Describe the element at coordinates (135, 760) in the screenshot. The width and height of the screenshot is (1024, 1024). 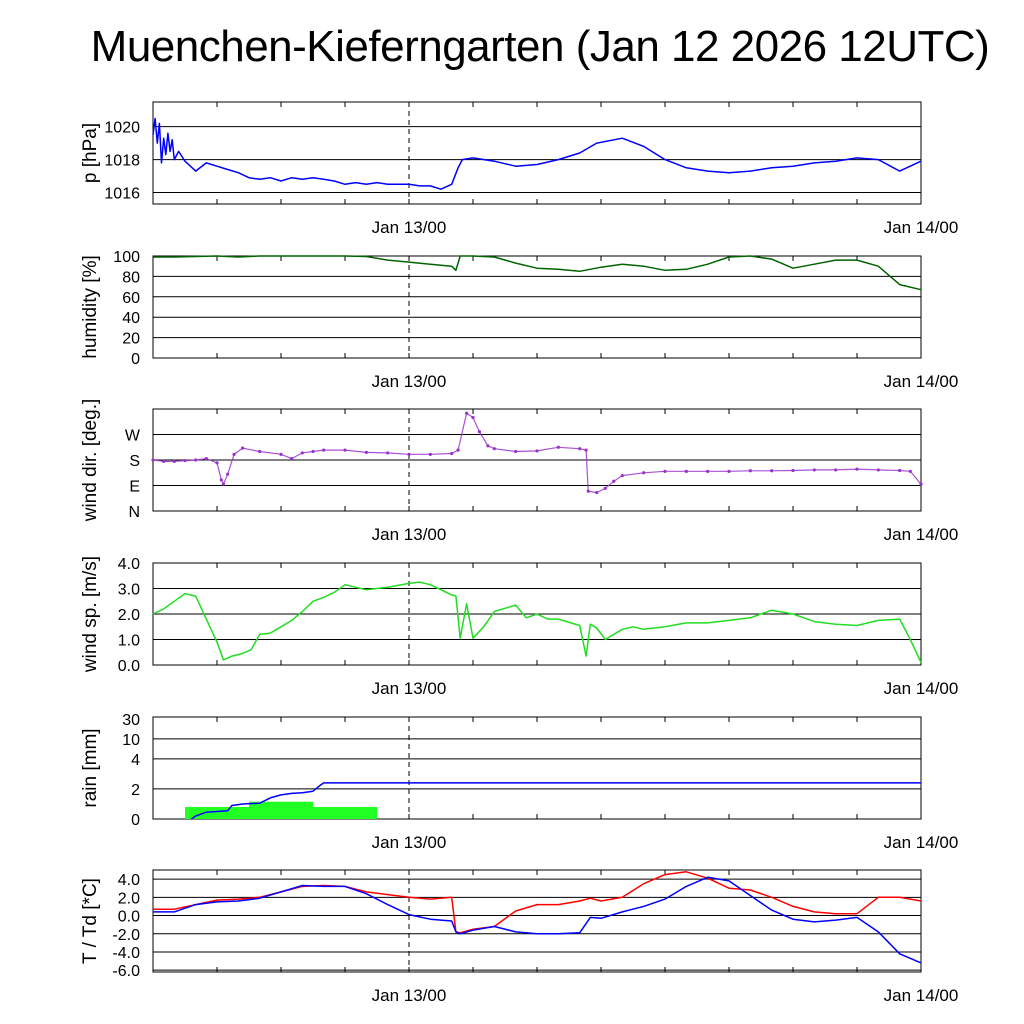
I see `rain-ytick-label: 4` at that location.